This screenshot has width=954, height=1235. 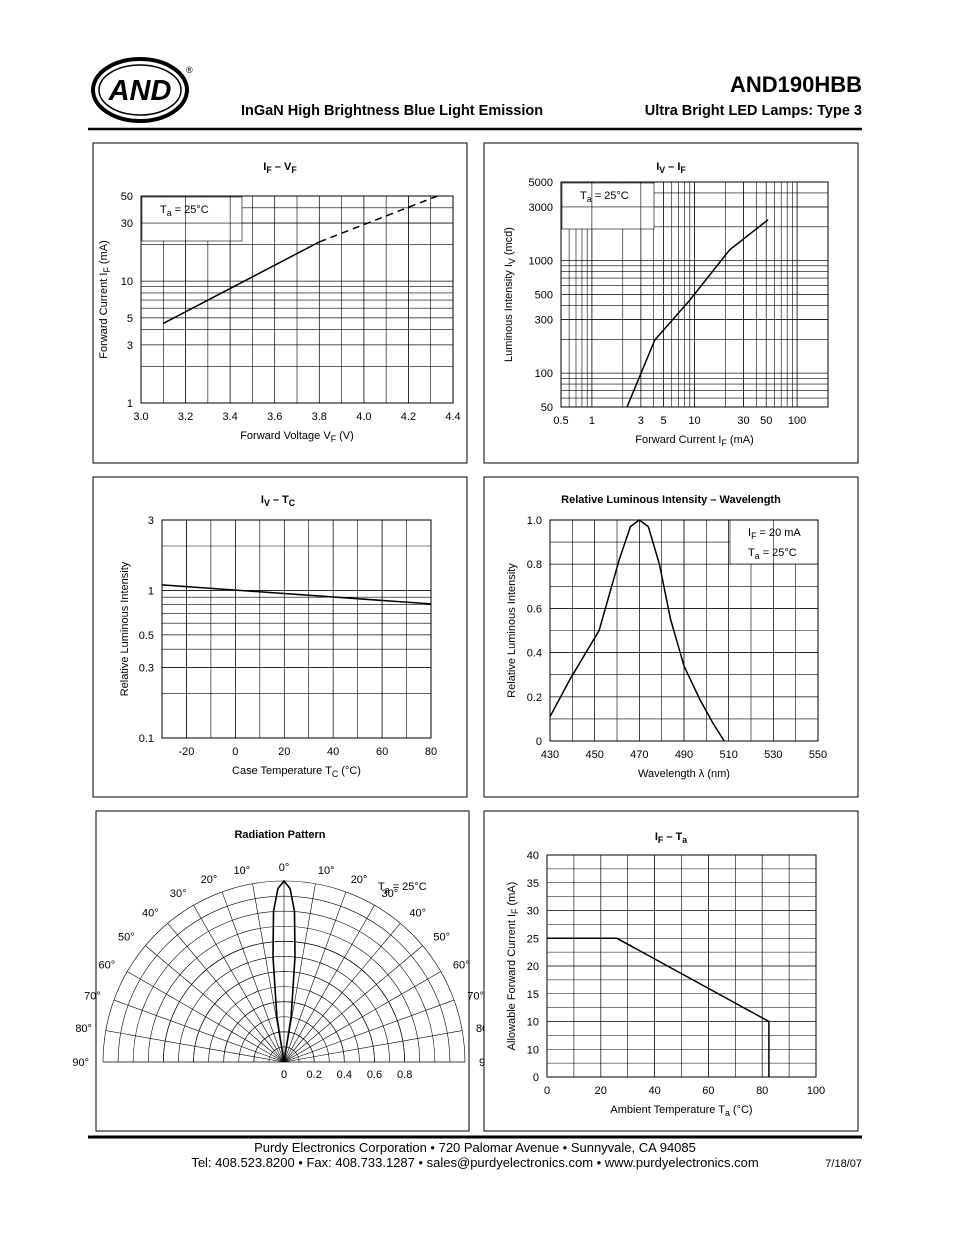 What do you see at coordinates (592, 421) in the screenshot?
I see `x-tick-label: 1` at bounding box center [592, 421].